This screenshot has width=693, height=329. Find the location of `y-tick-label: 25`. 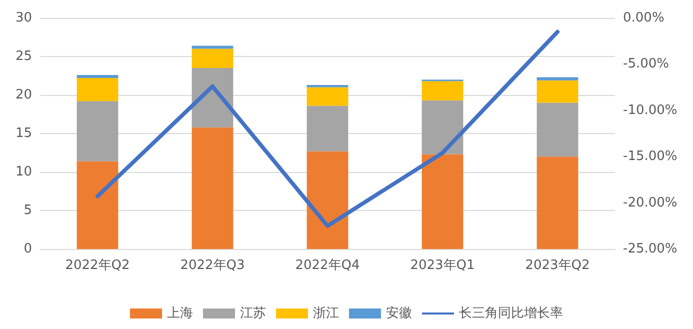

y-tick-label: 25 is located at coordinates (23, 56).